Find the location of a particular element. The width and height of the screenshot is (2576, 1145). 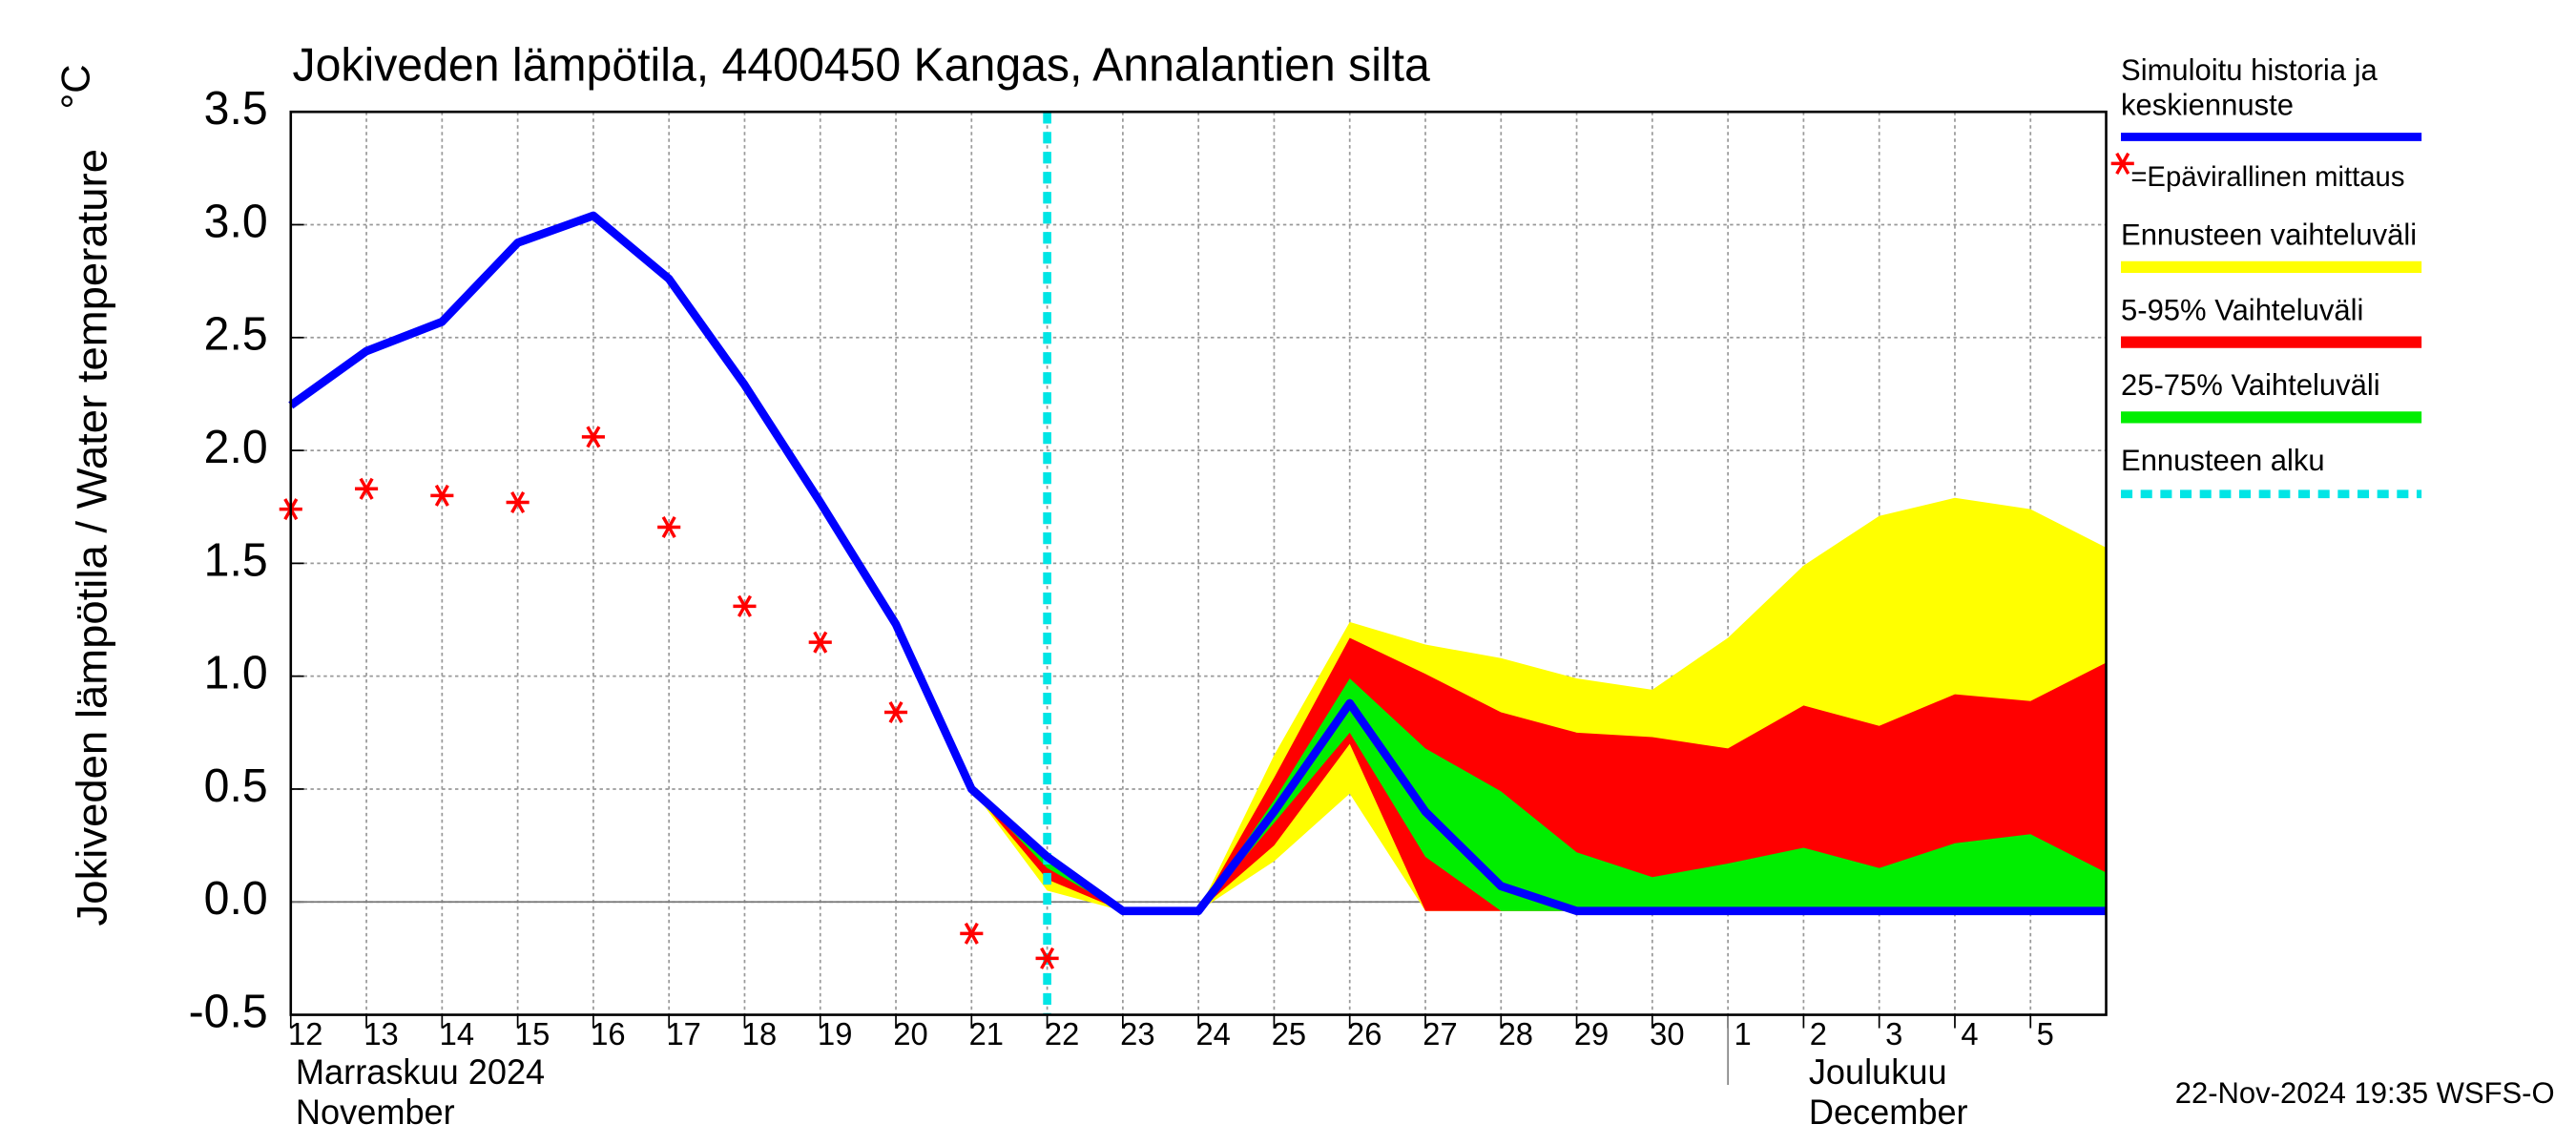

x-tick-label: 12 is located at coordinates (305, 1034).